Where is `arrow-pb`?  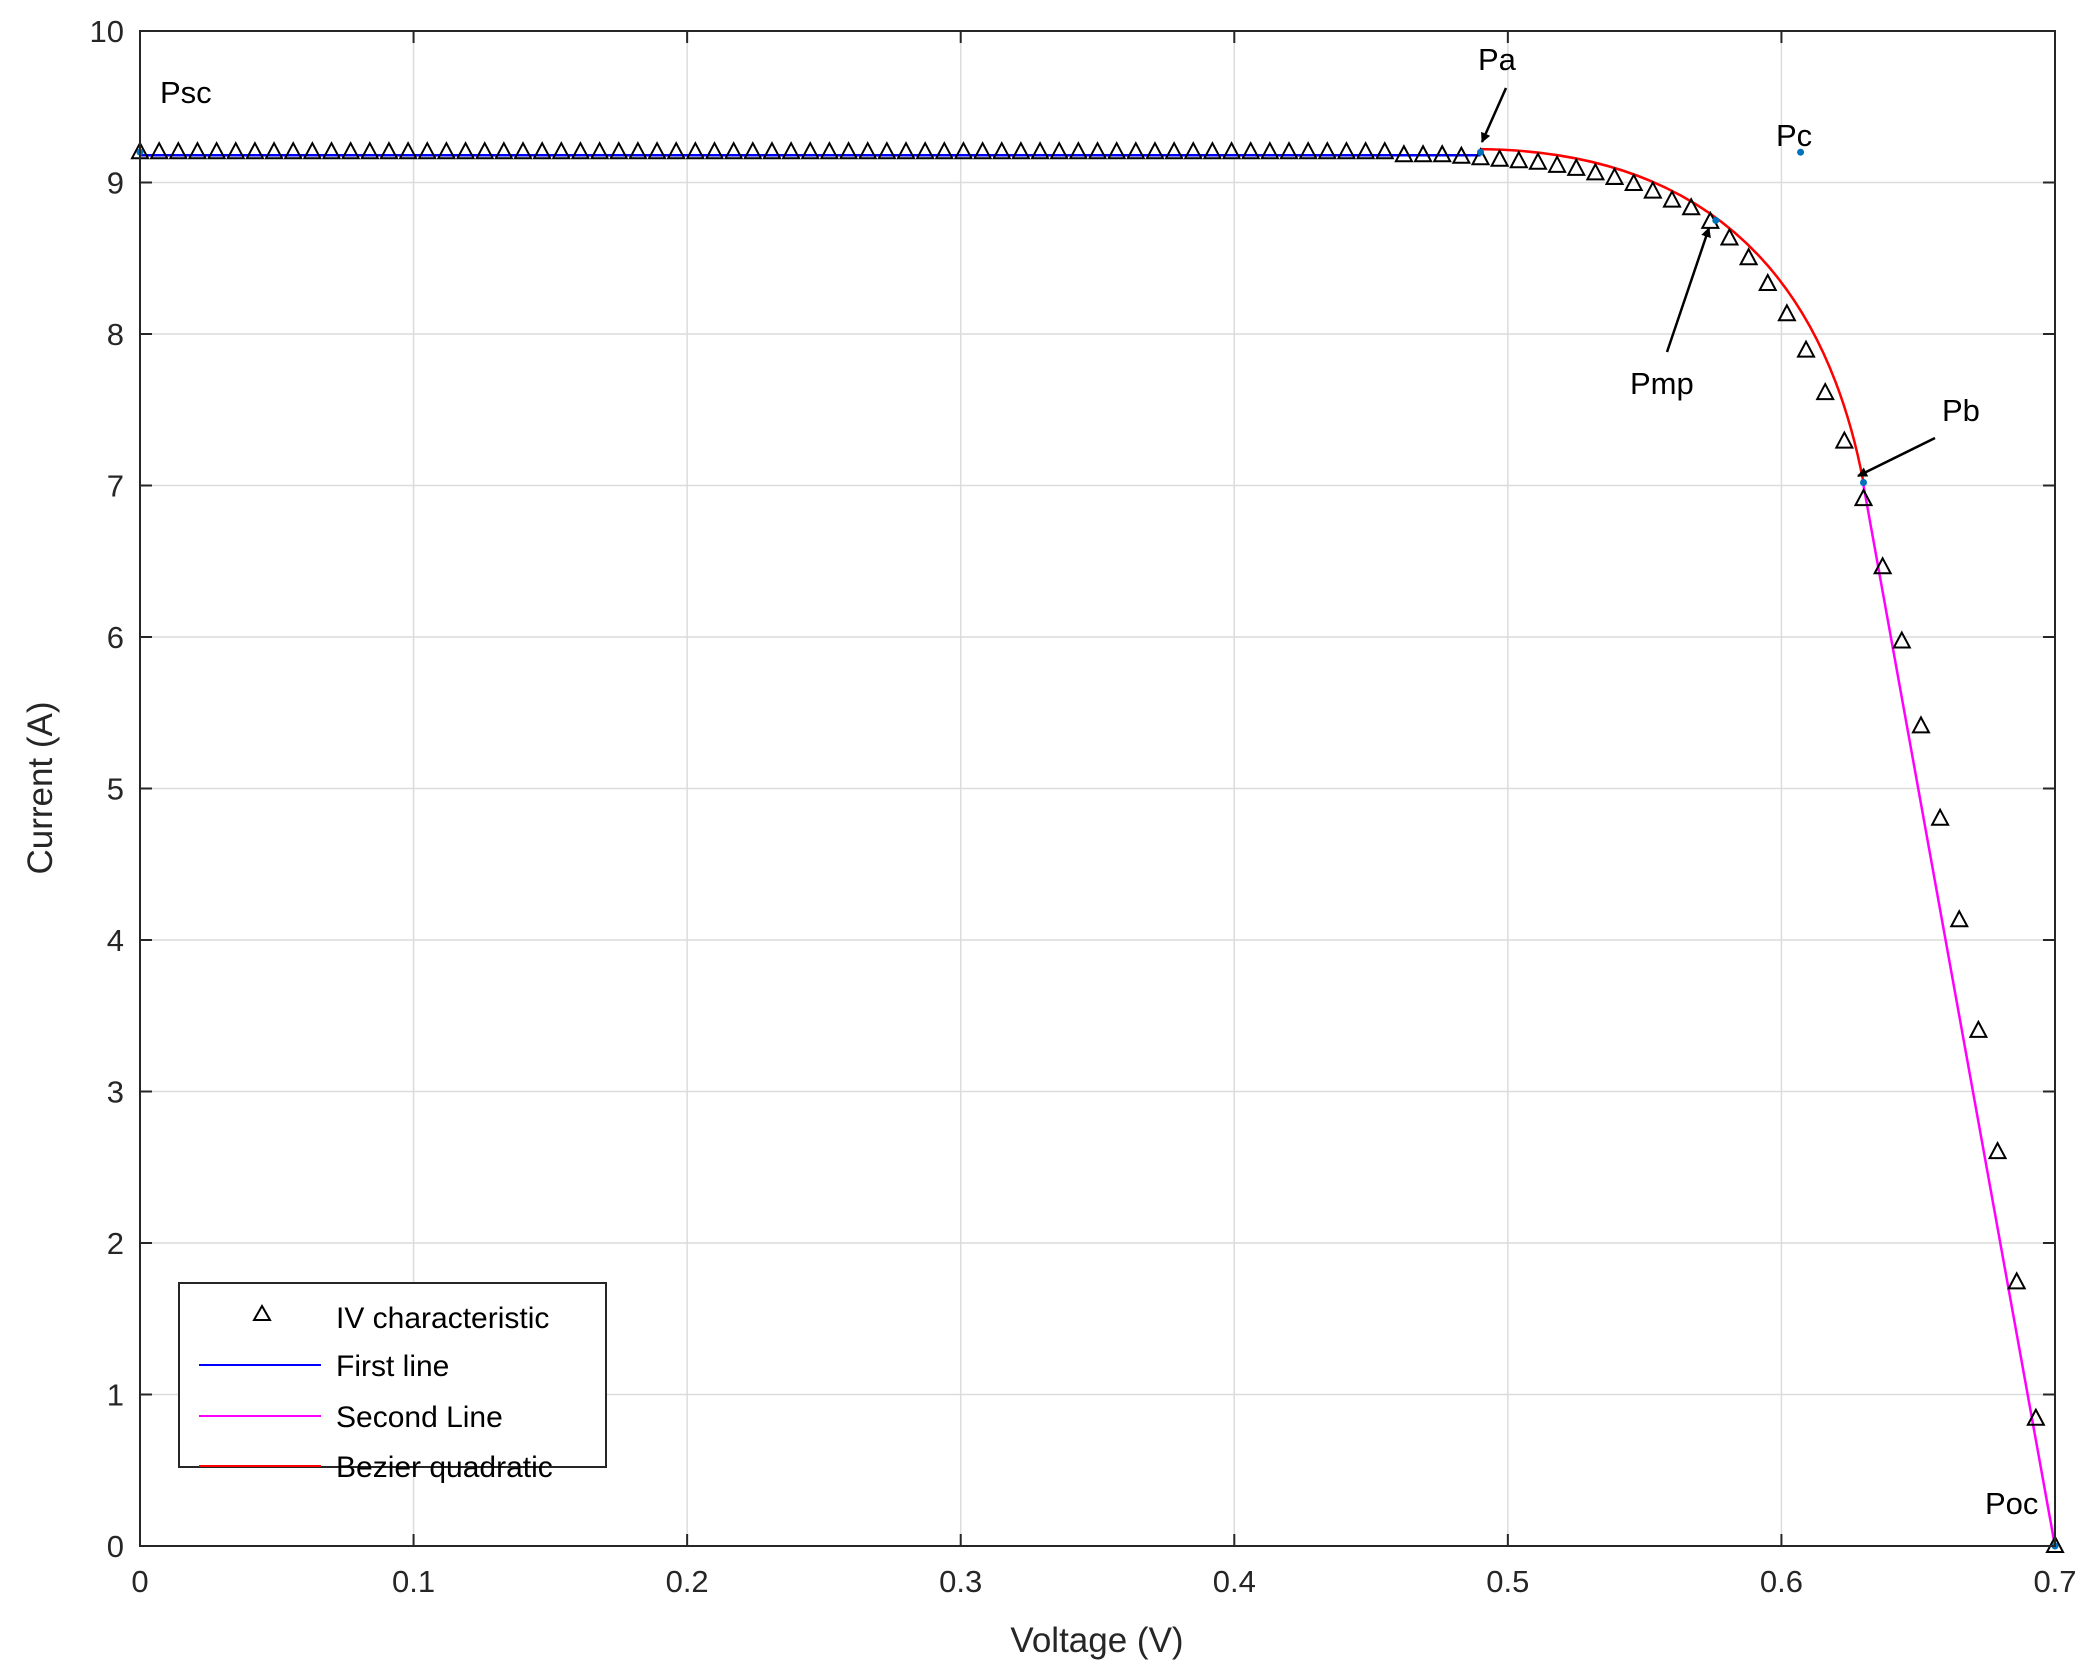 arrow-pb is located at coordinates (1896, 457).